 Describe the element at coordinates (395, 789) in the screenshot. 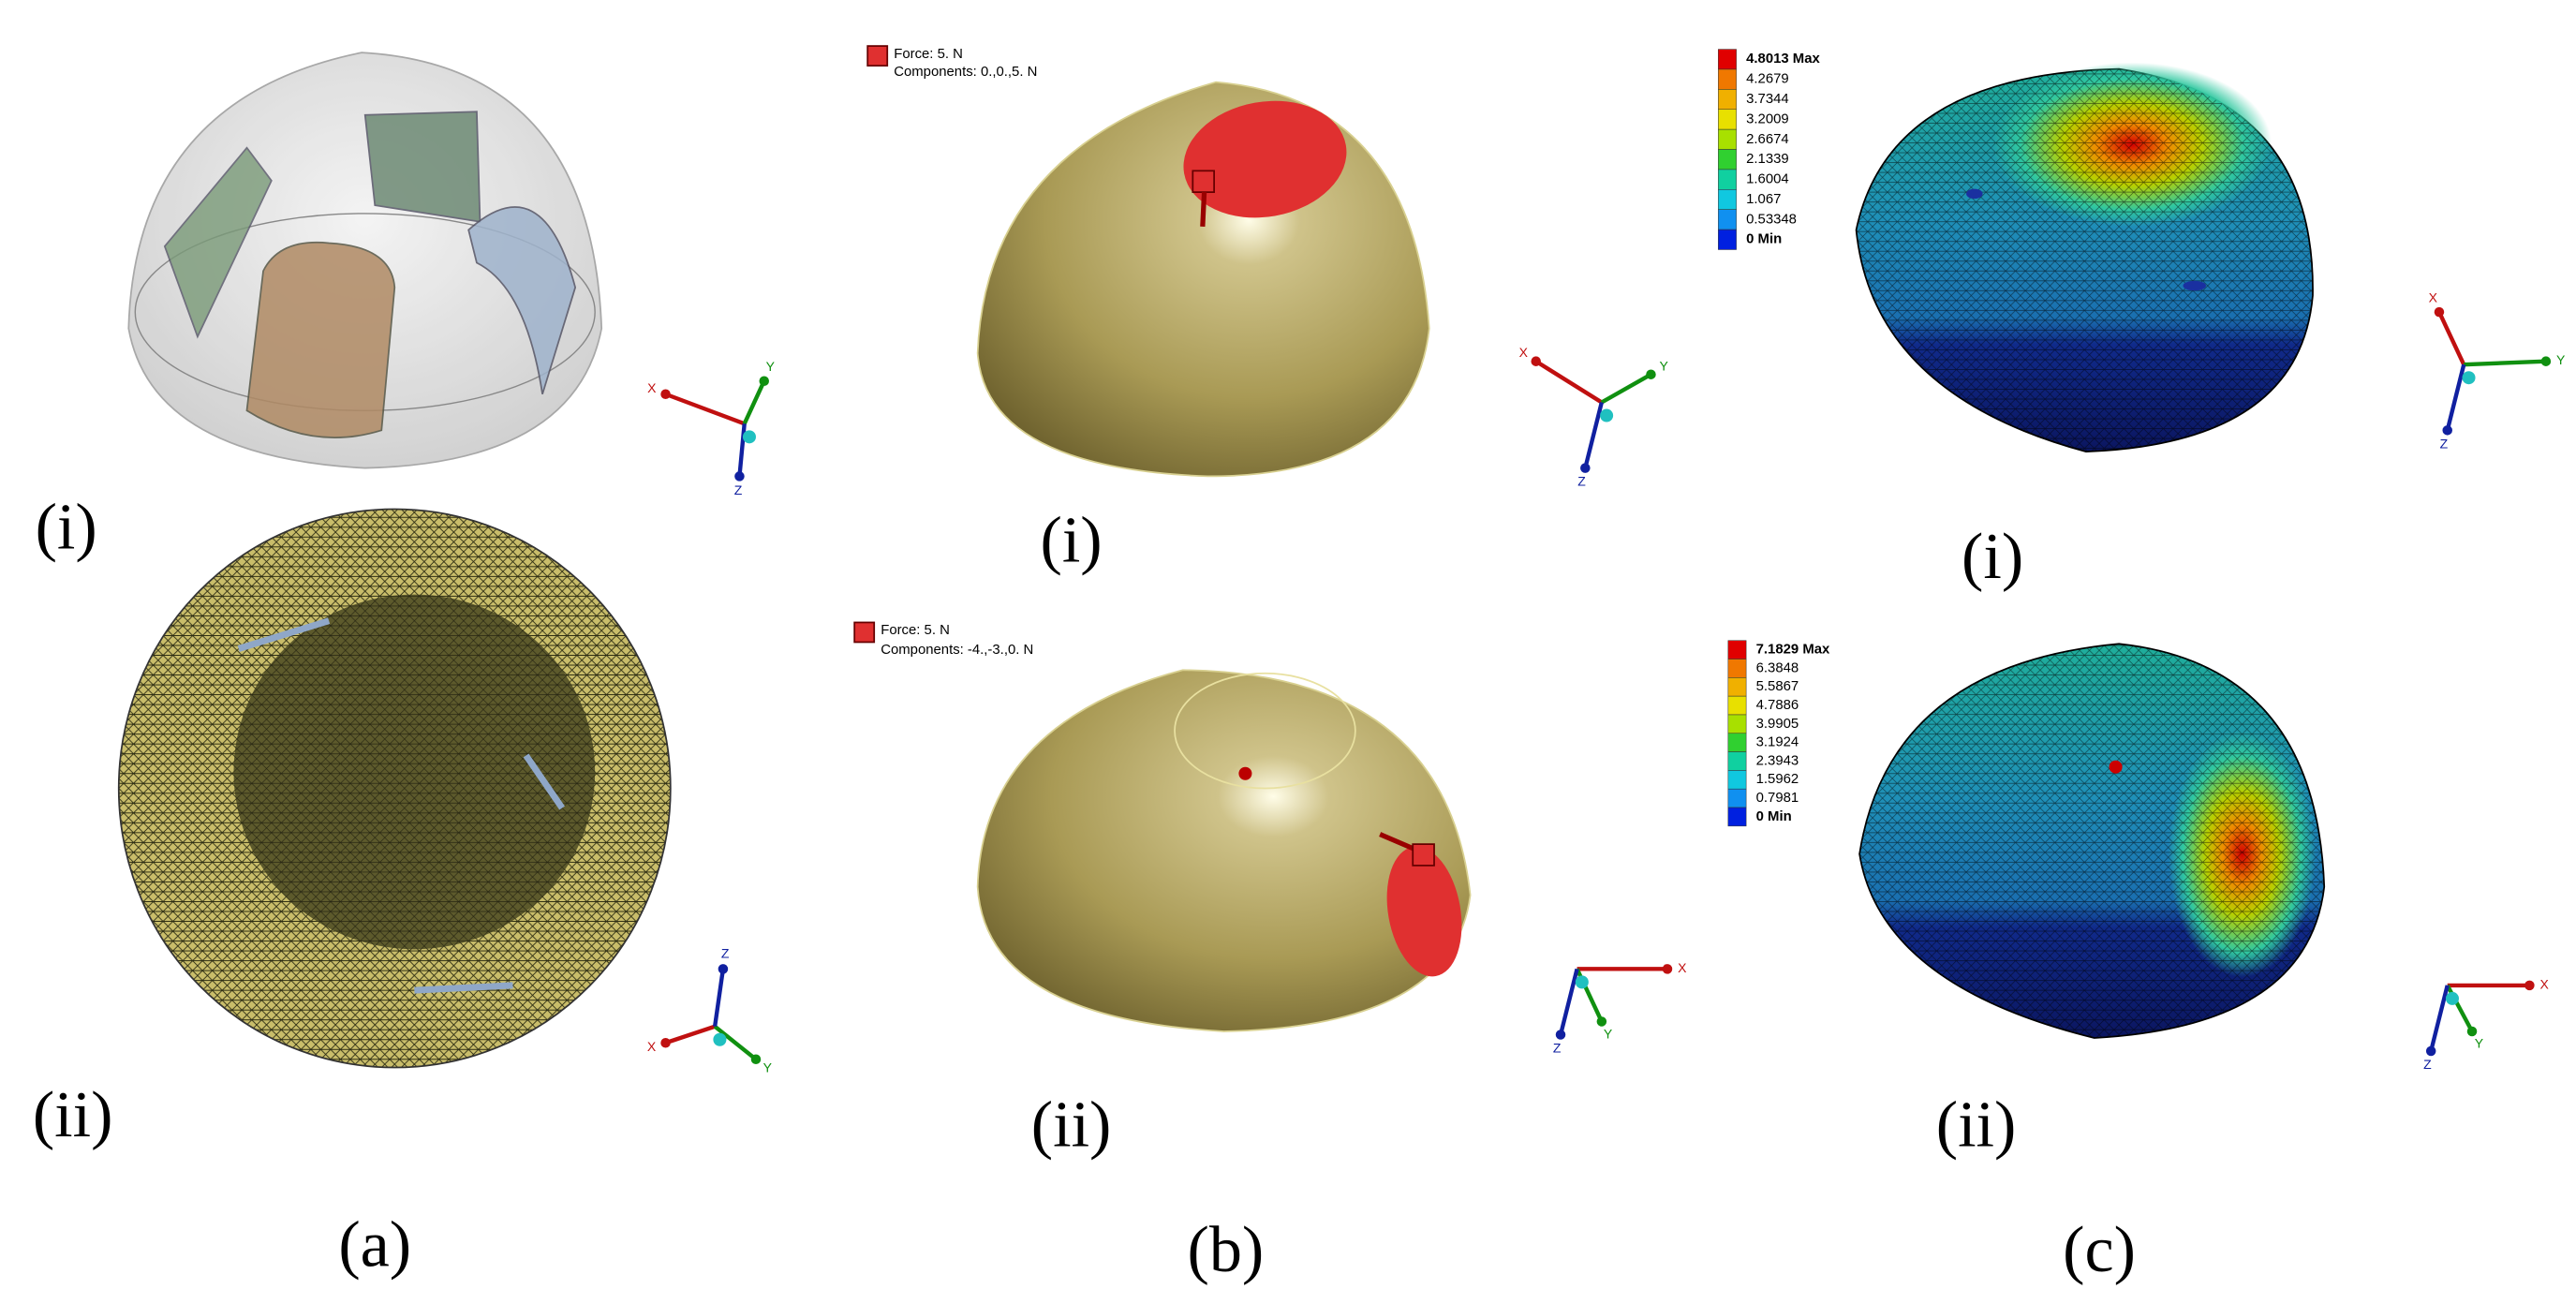

I see `dome-mesh` at that location.